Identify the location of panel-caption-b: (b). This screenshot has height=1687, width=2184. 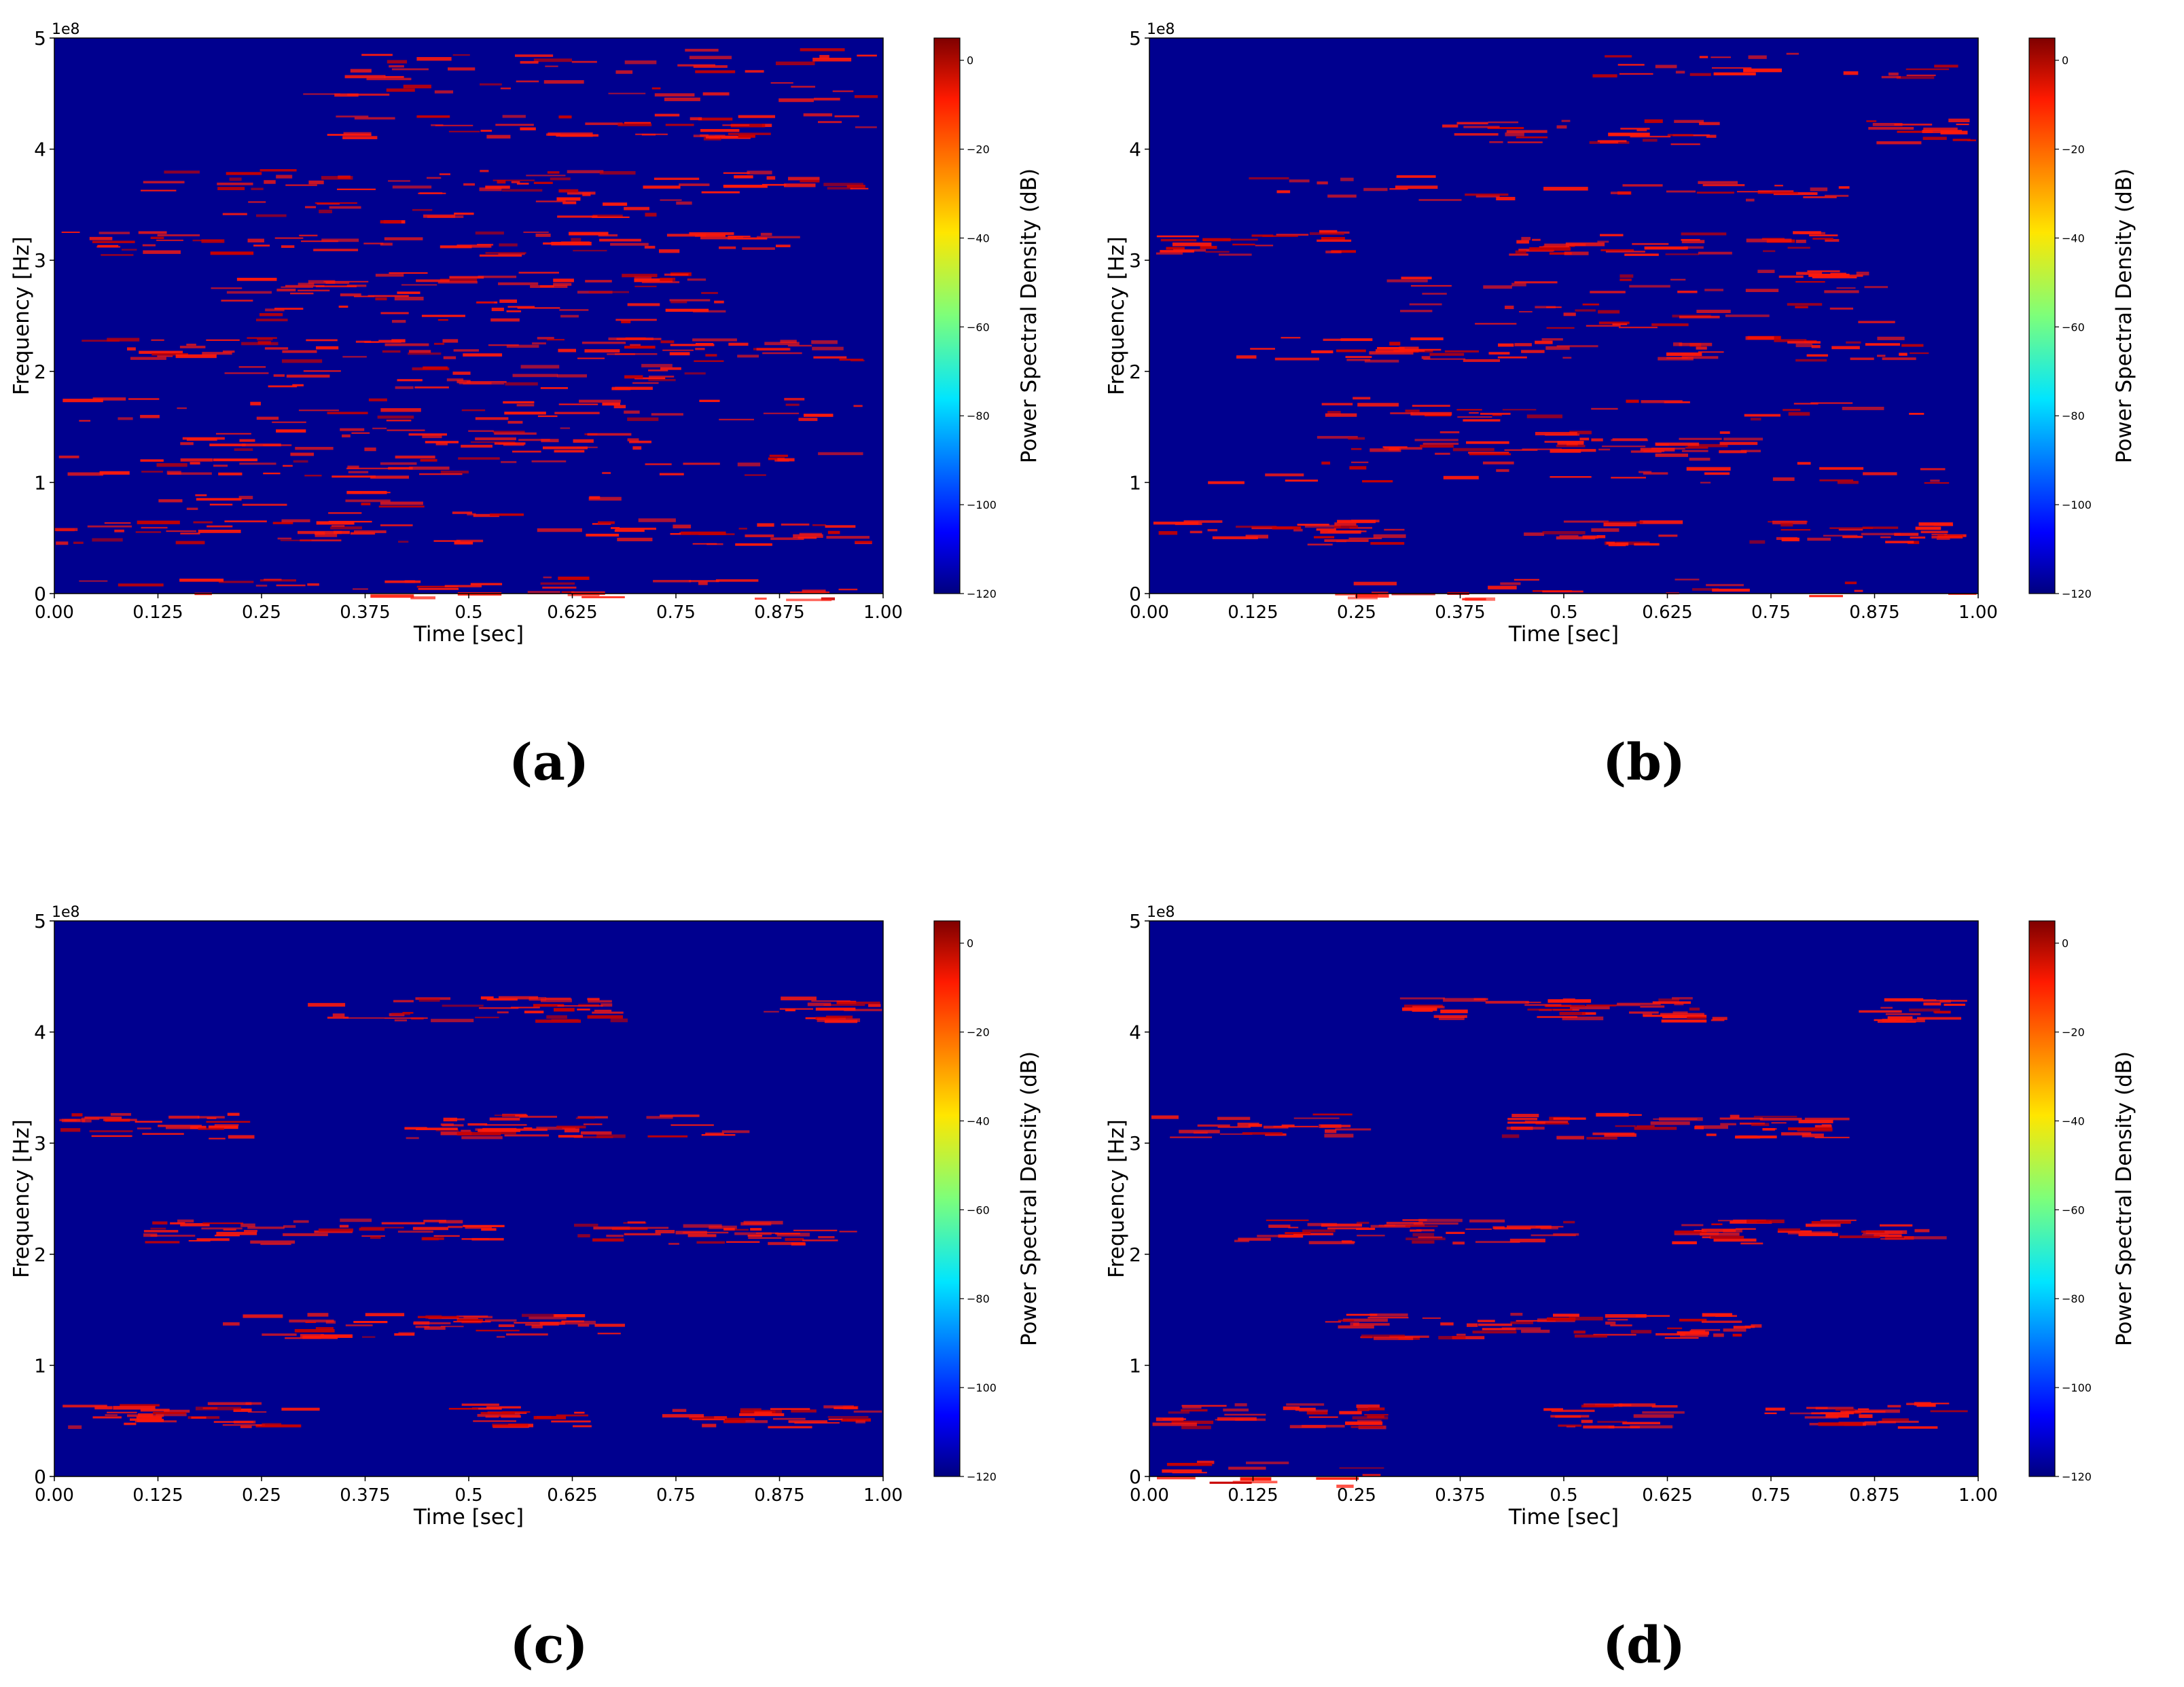
(1644, 762).